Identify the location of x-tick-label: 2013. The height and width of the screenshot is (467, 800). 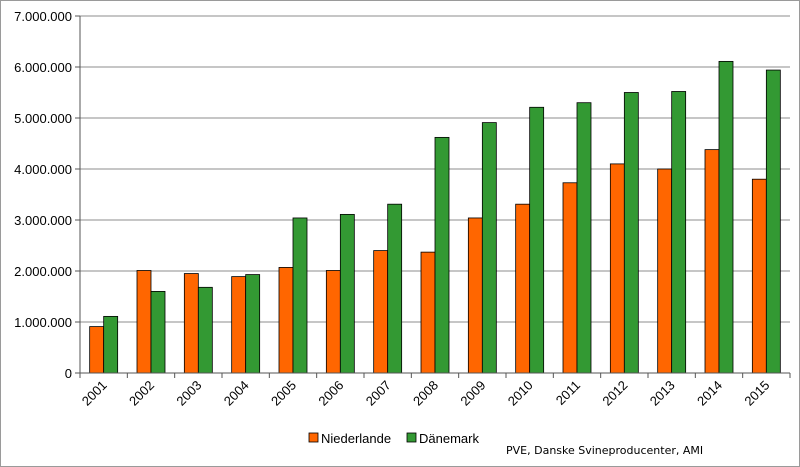
(662, 393).